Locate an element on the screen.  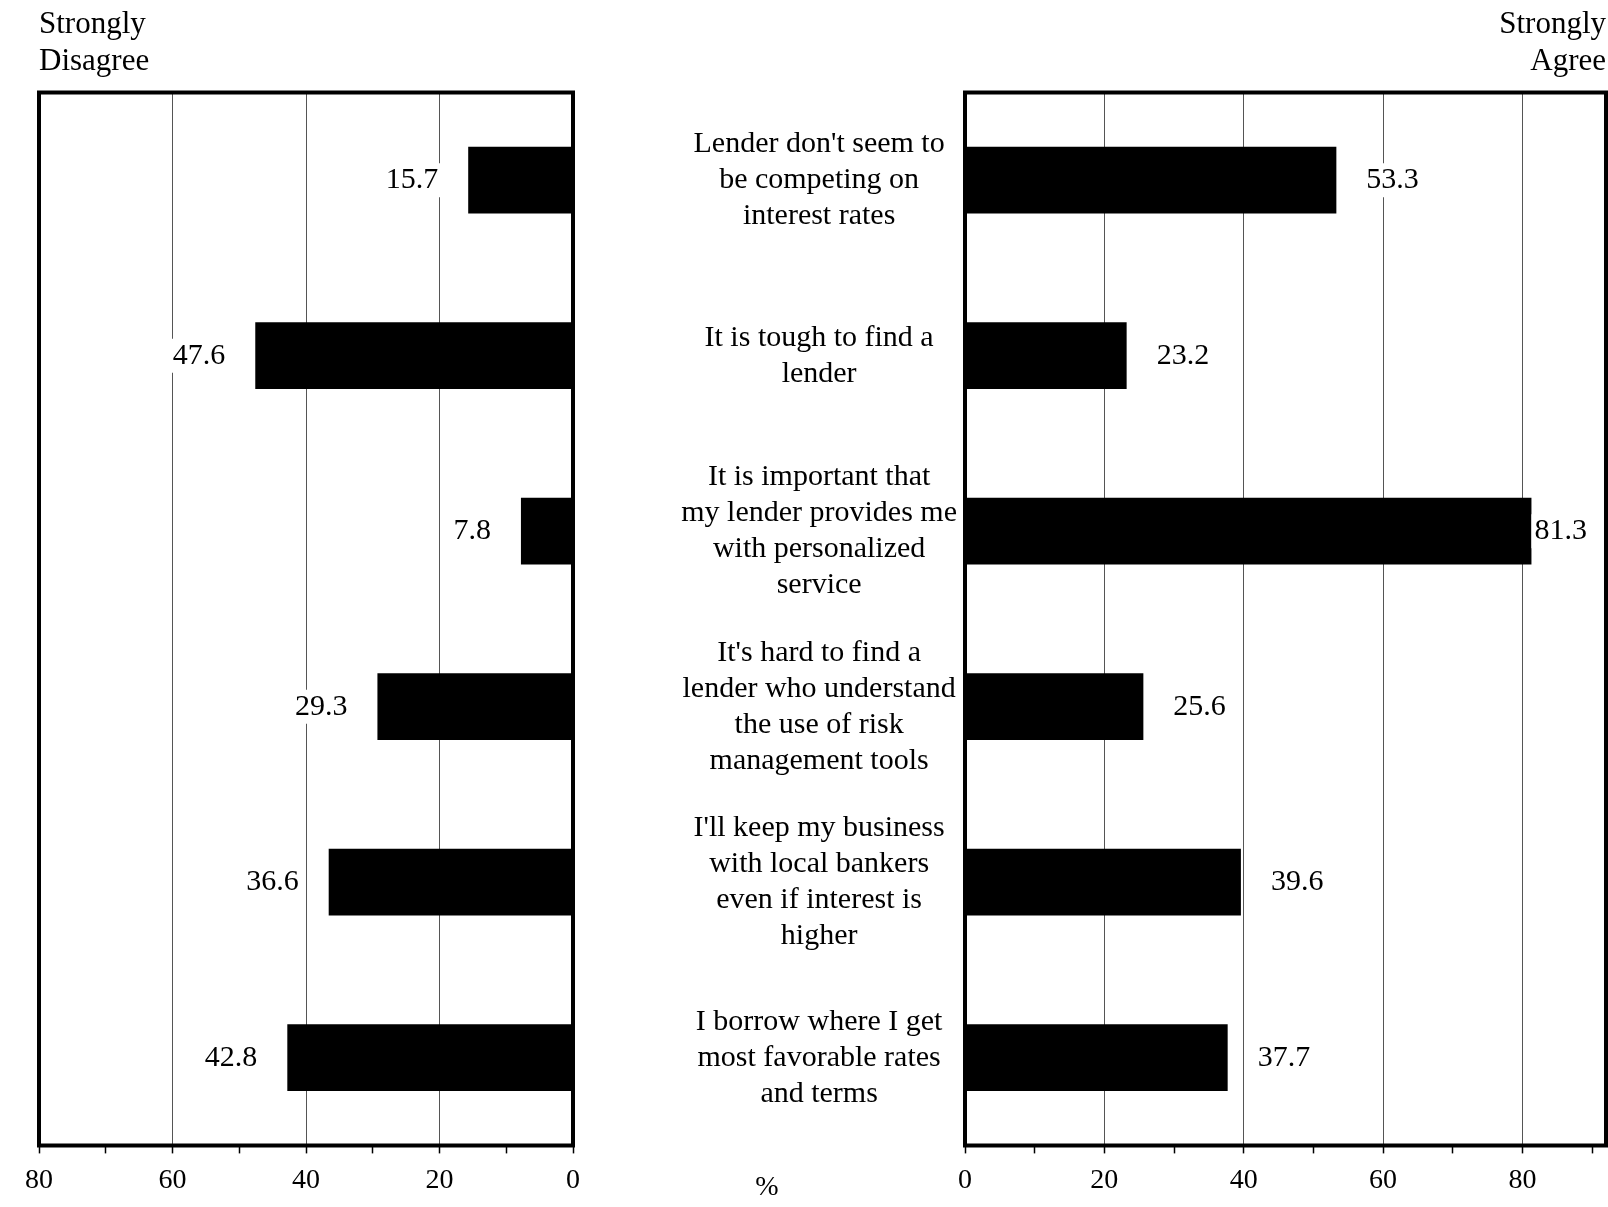
y-tick-label: Lender don't seem to be competing on interest rates is located at coordinates (819, 178).